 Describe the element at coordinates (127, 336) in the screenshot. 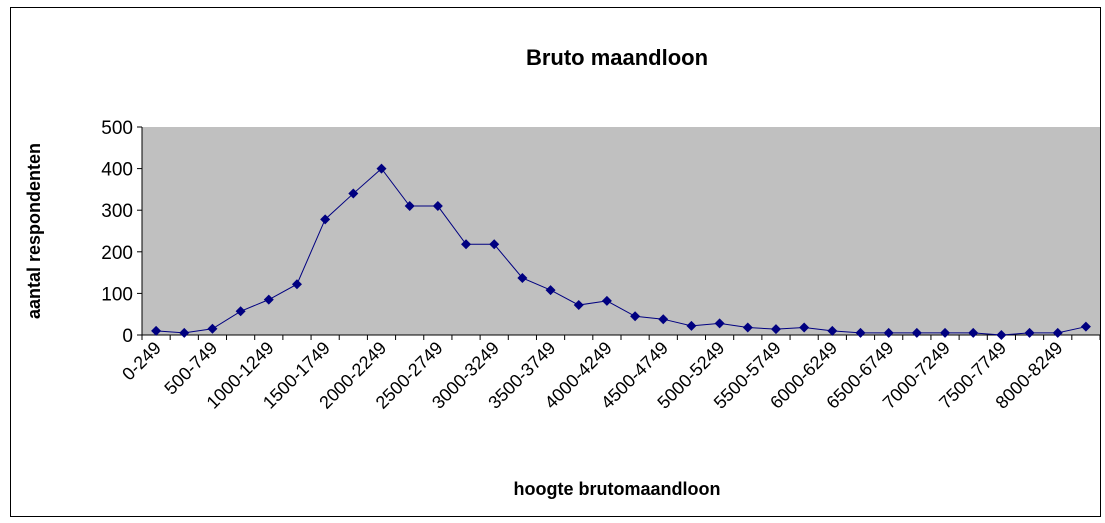

I see `y-tick-label: 0` at that location.